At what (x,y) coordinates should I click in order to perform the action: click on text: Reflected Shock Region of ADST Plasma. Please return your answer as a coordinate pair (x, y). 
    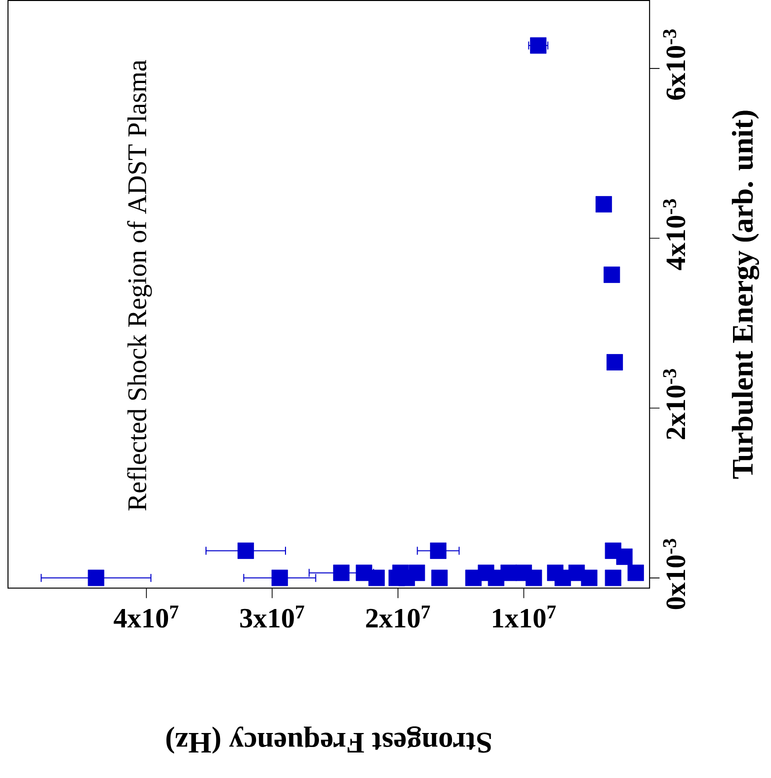
    Looking at the image, I should click on (139, 285).